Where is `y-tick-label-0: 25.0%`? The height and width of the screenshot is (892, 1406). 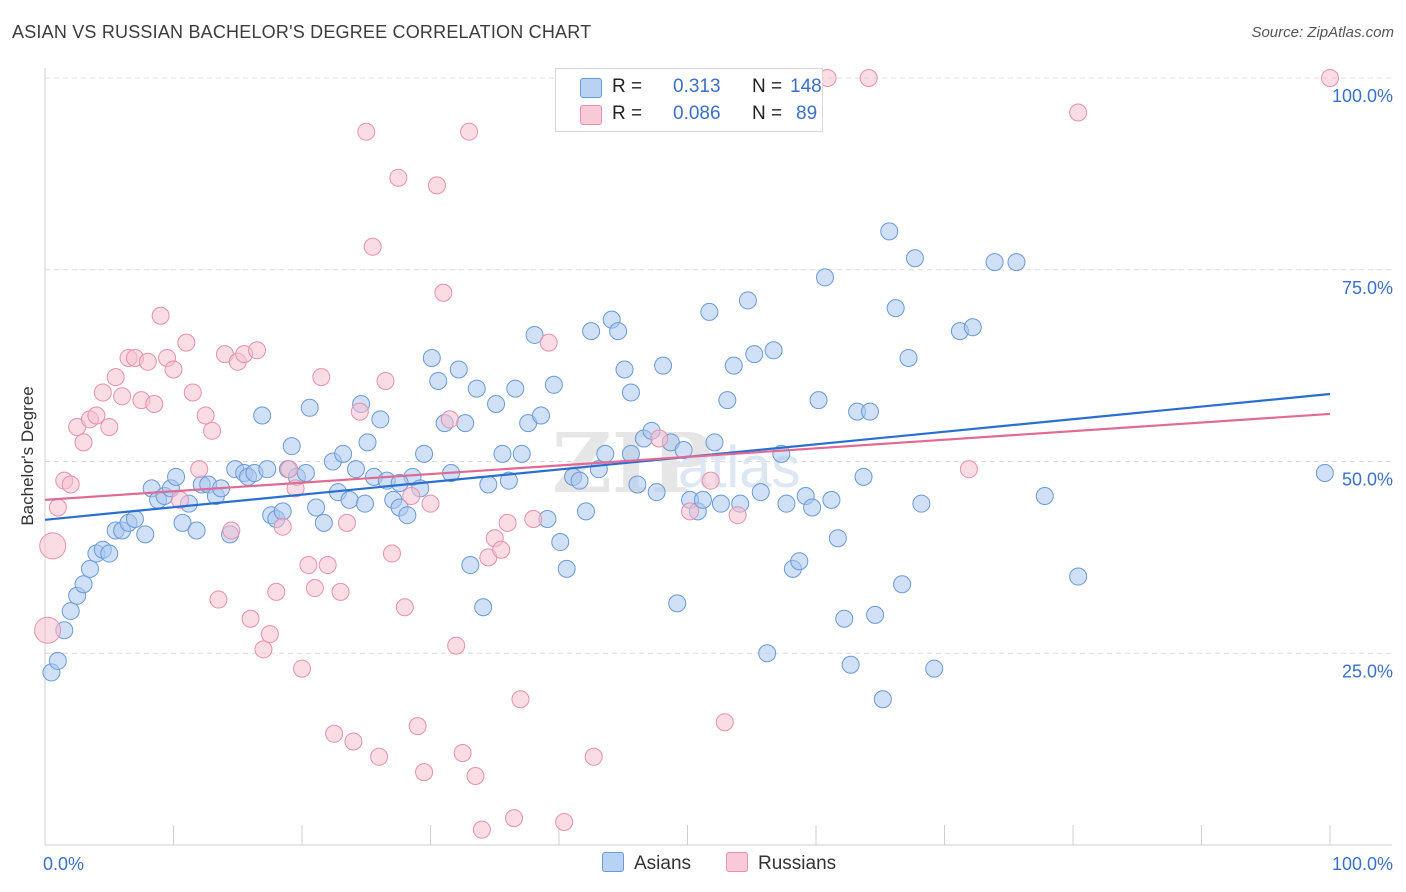 y-tick-label-0: 25.0% is located at coordinates (1367, 671).